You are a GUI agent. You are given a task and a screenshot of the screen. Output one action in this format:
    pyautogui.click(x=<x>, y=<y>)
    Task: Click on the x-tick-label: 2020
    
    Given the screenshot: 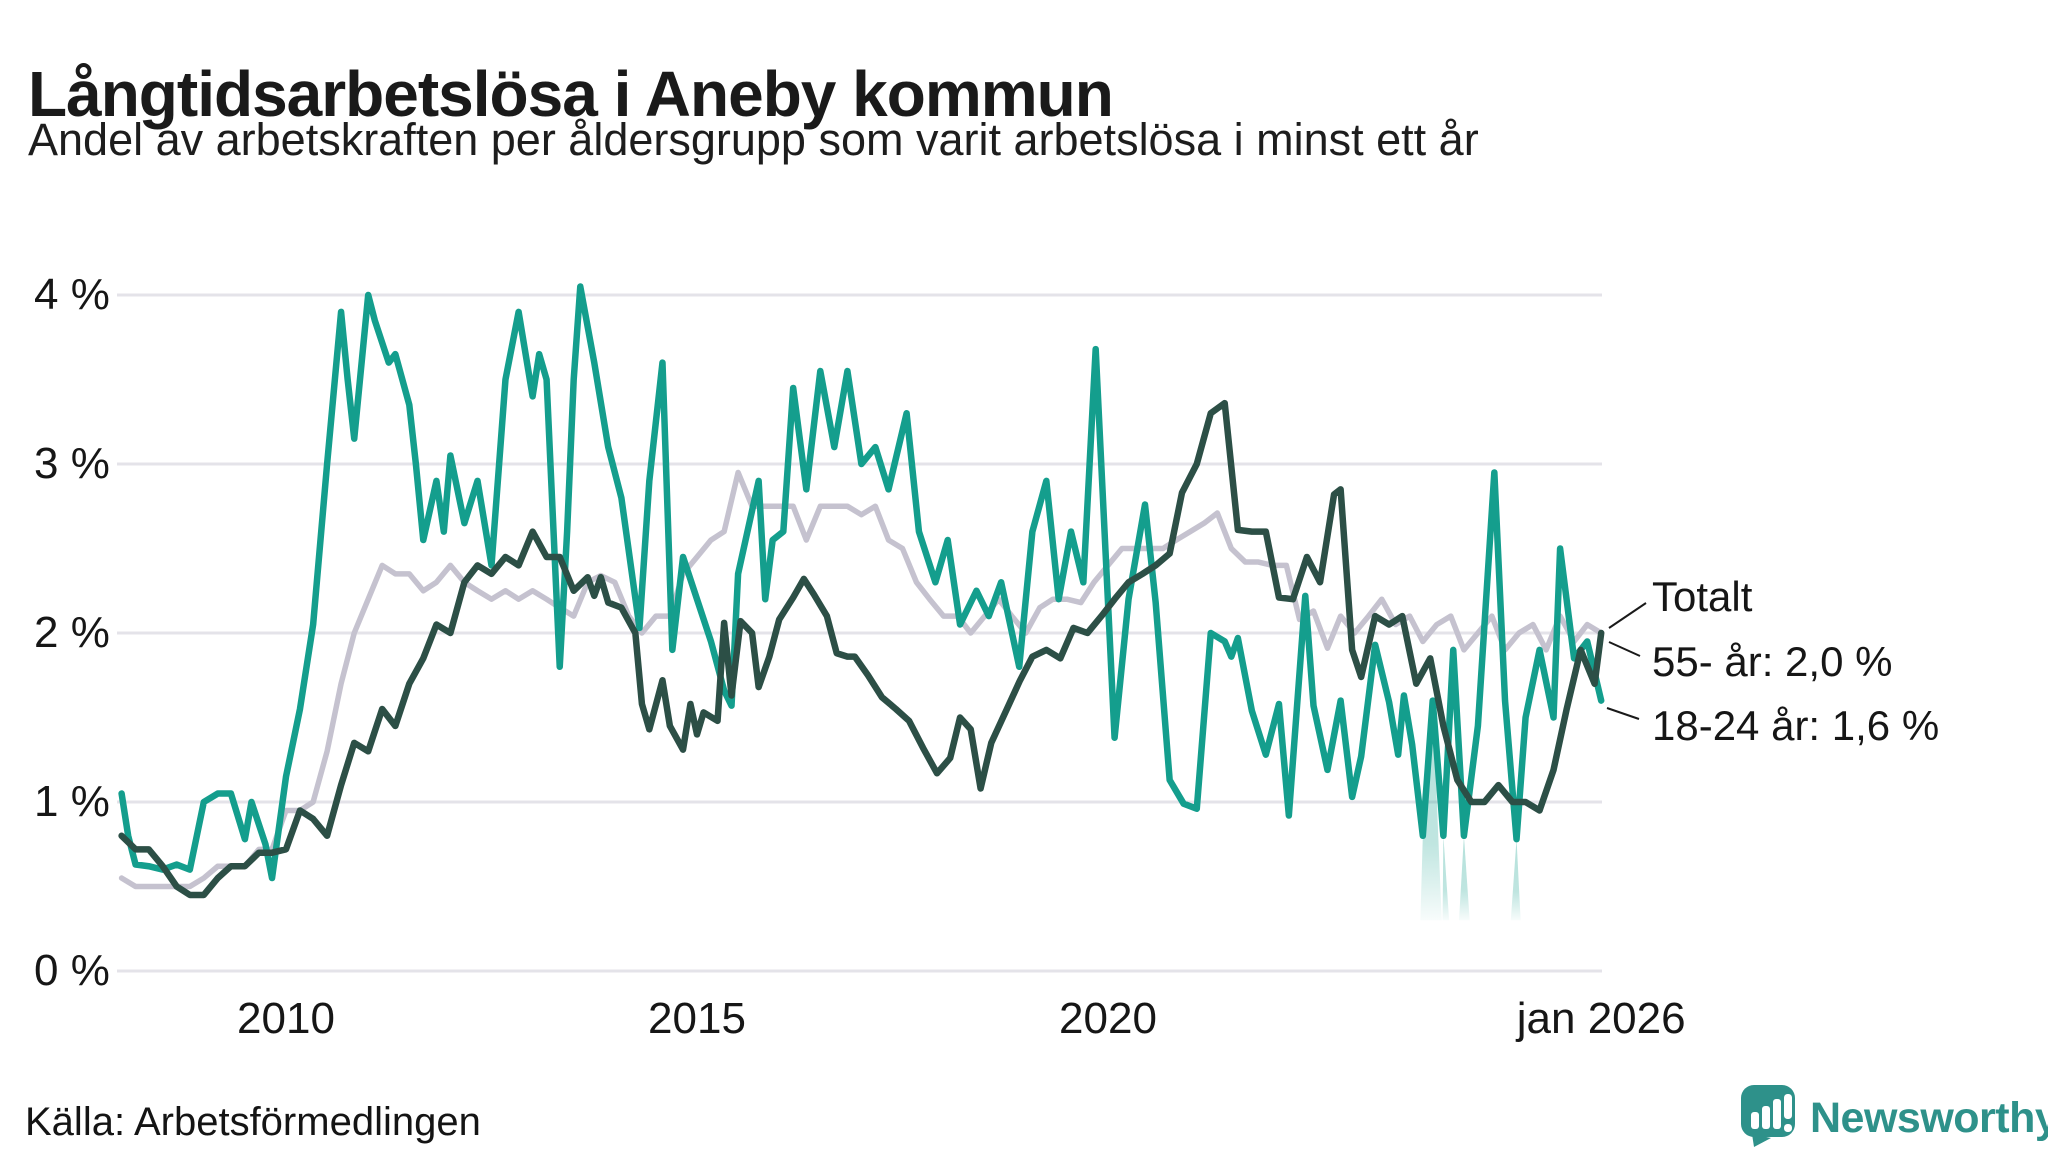 What is the action you would take?
    pyautogui.click(x=1108, y=1018)
    